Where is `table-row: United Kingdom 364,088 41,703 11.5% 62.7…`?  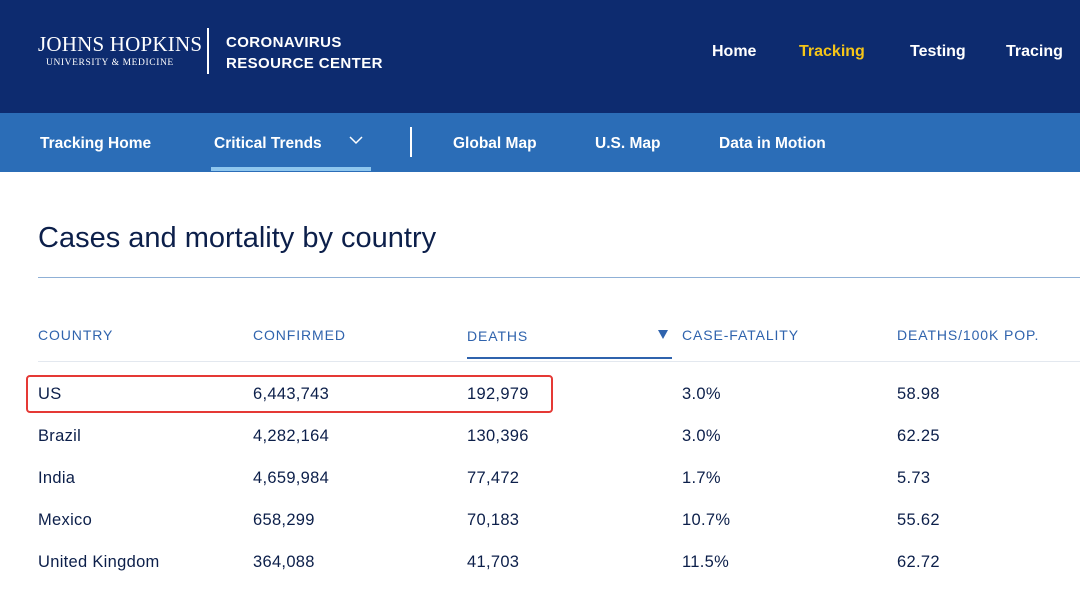
table-row: United Kingdom 364,088 41,703 11.5% 62.7… is located at coordinates (540, 572).